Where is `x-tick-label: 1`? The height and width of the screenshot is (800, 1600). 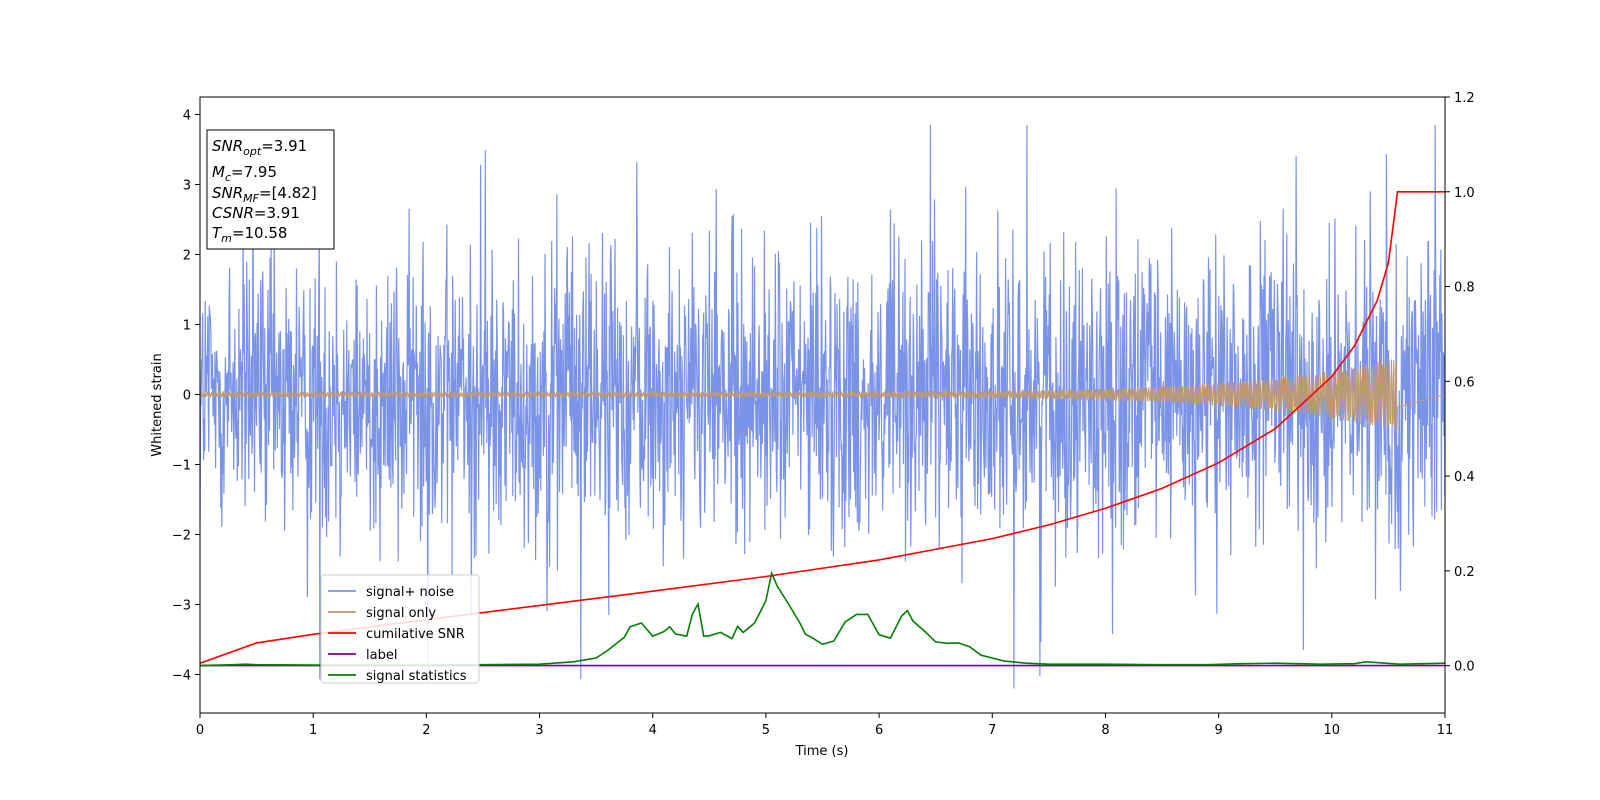
x-tick-label: 1 is located at coordinates (313, 730).